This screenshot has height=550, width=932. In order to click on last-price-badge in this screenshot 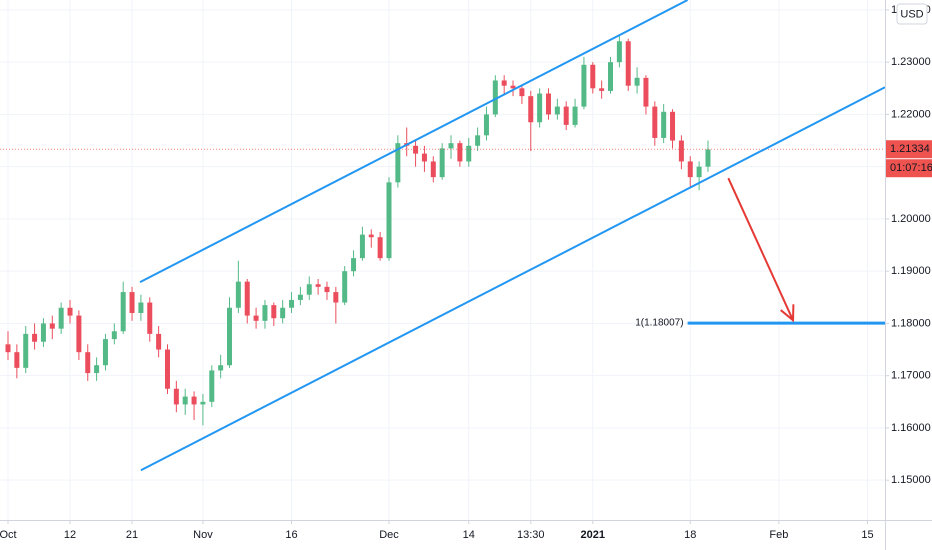, I will do `click(909, 149)`.